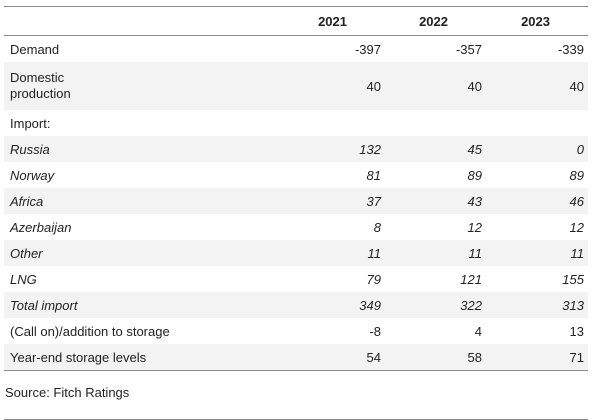 Image resolution: width=596 pixels, height=420 pixels. What do you see at coordinates (334, 149) in the screenshot?
I see `cell-2021: 132` at bounding box center [334, 149].